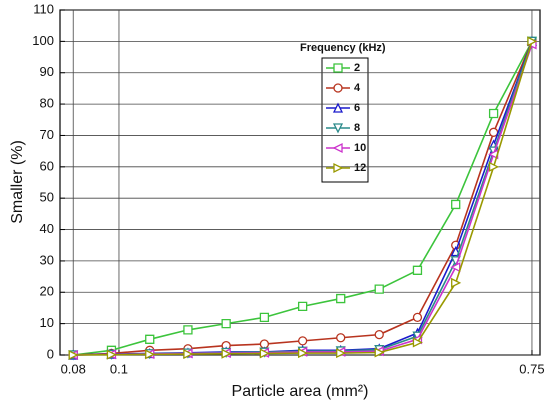 Image resolution: width=550 pixels, height=407 pixels. What do you see at coordinates (357, 68) in the screenshot?
I see `legend-label: 2` at bounding box center [357, 68].